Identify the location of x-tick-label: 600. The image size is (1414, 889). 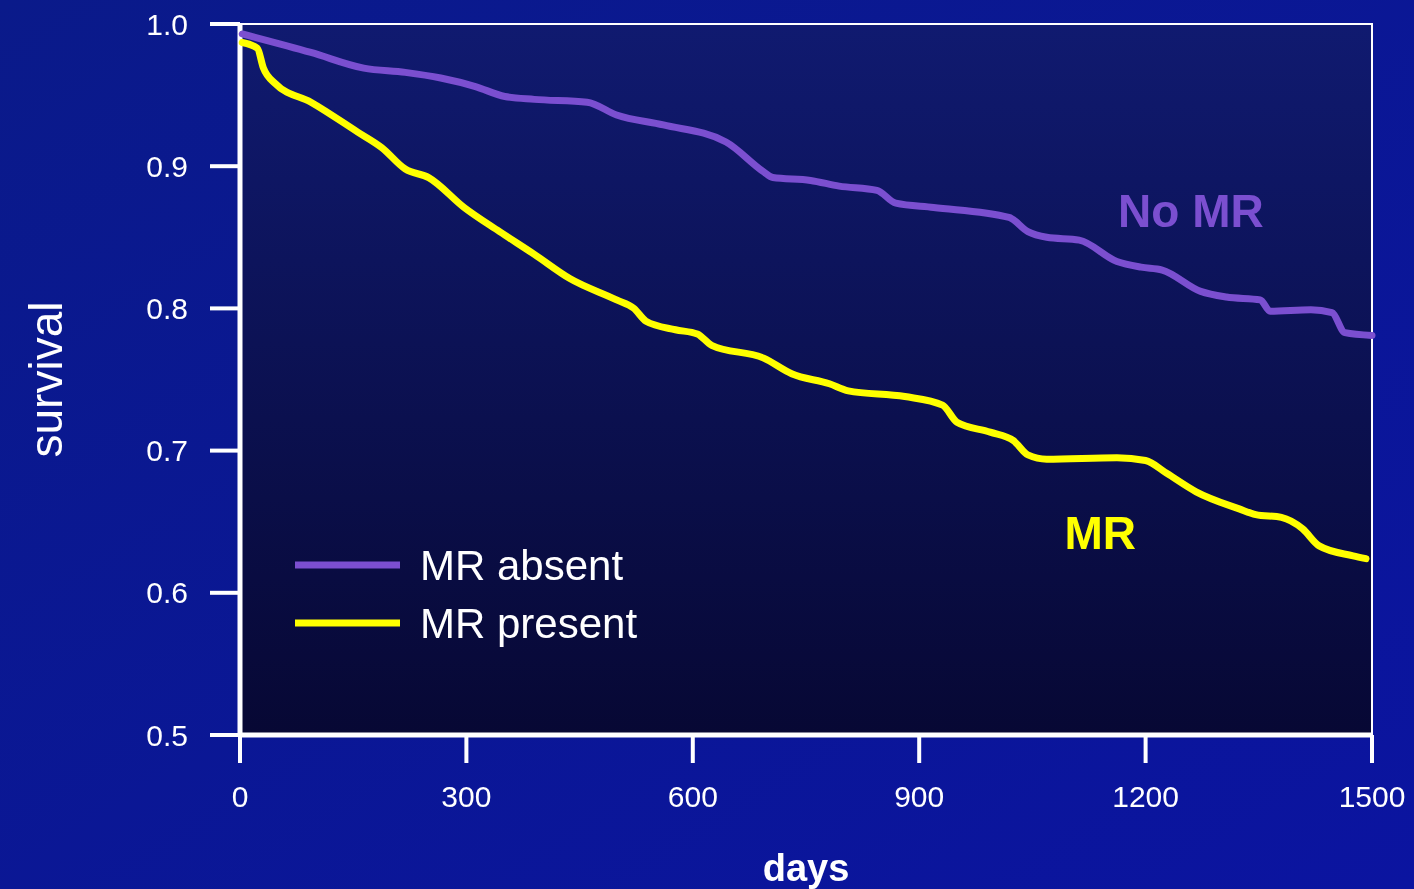
(692, 796).